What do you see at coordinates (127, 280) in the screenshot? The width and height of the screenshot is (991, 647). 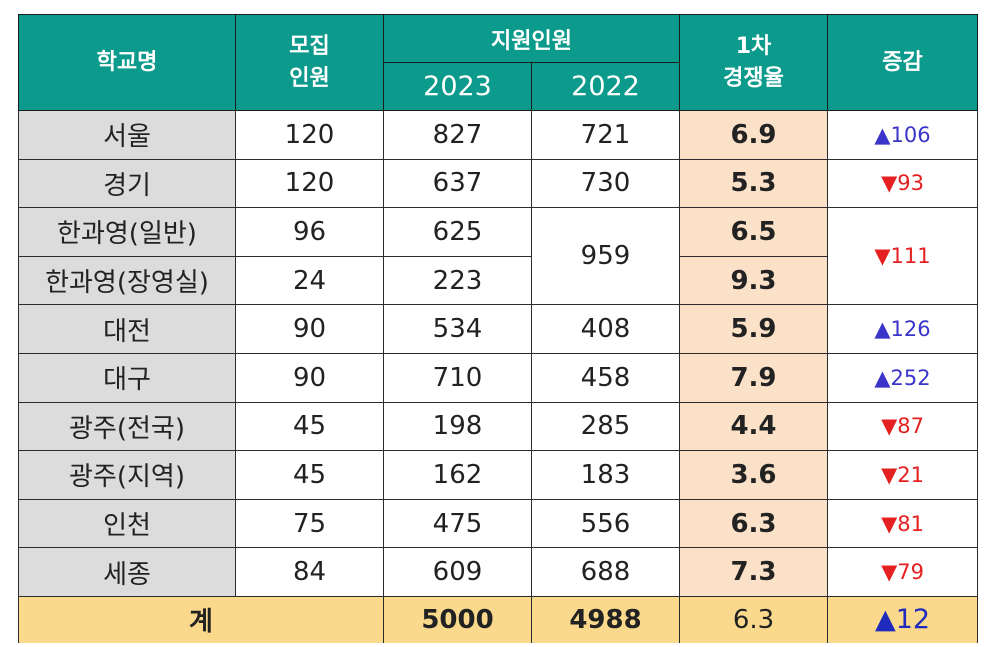 I see `school-cell: 한과영(장영실)` at bounding box center [127, 280].